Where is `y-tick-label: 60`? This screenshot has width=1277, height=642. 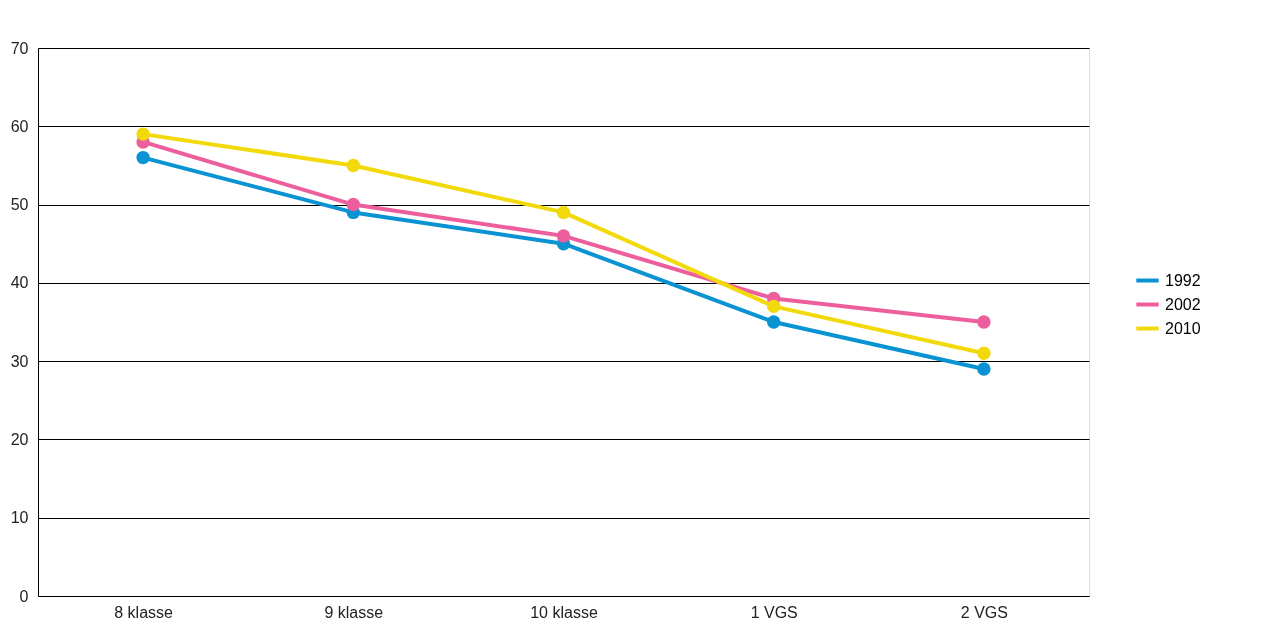
y-tick-label: 60 is located at coordinates (19, 126).